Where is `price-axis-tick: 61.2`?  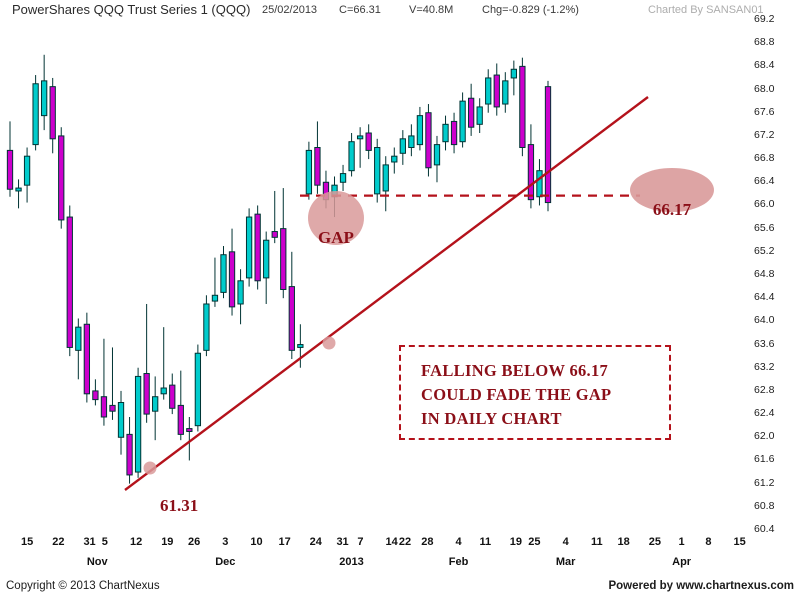 price-axis-tick: 61.2 is located at coordinates (764, 482).